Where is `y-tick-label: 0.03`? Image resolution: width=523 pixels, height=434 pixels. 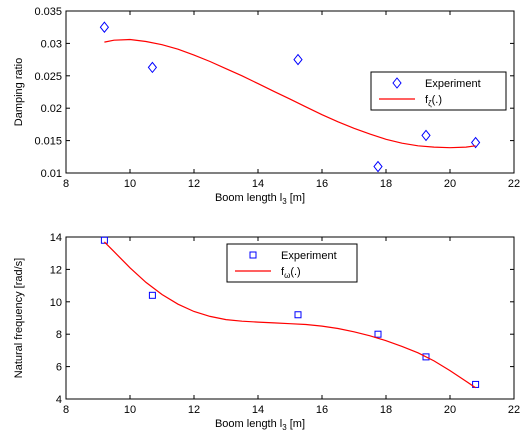
y-tick-label: 0.03 is located at coordinates (51, 44).